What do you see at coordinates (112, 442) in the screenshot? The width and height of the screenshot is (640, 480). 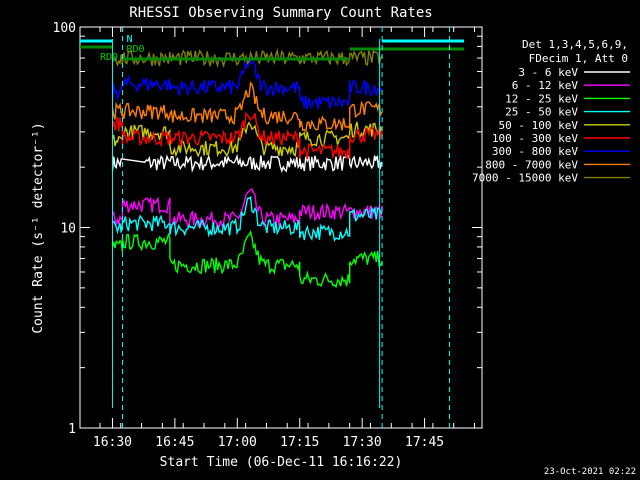 I see `x-tick-label: 16:30` at bounding box center [112, 442].